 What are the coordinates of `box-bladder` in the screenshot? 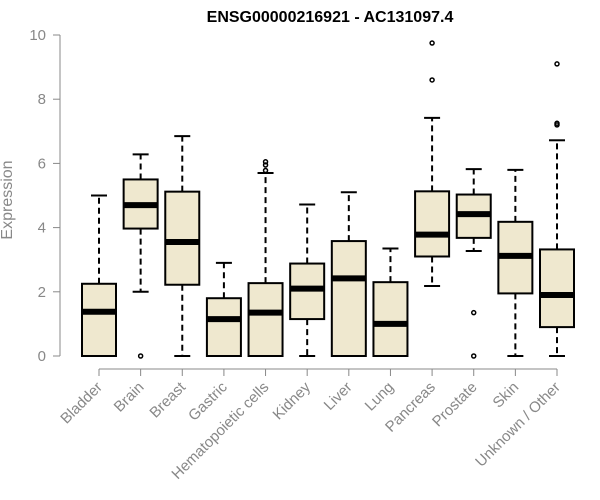 It's located at (99, 275).